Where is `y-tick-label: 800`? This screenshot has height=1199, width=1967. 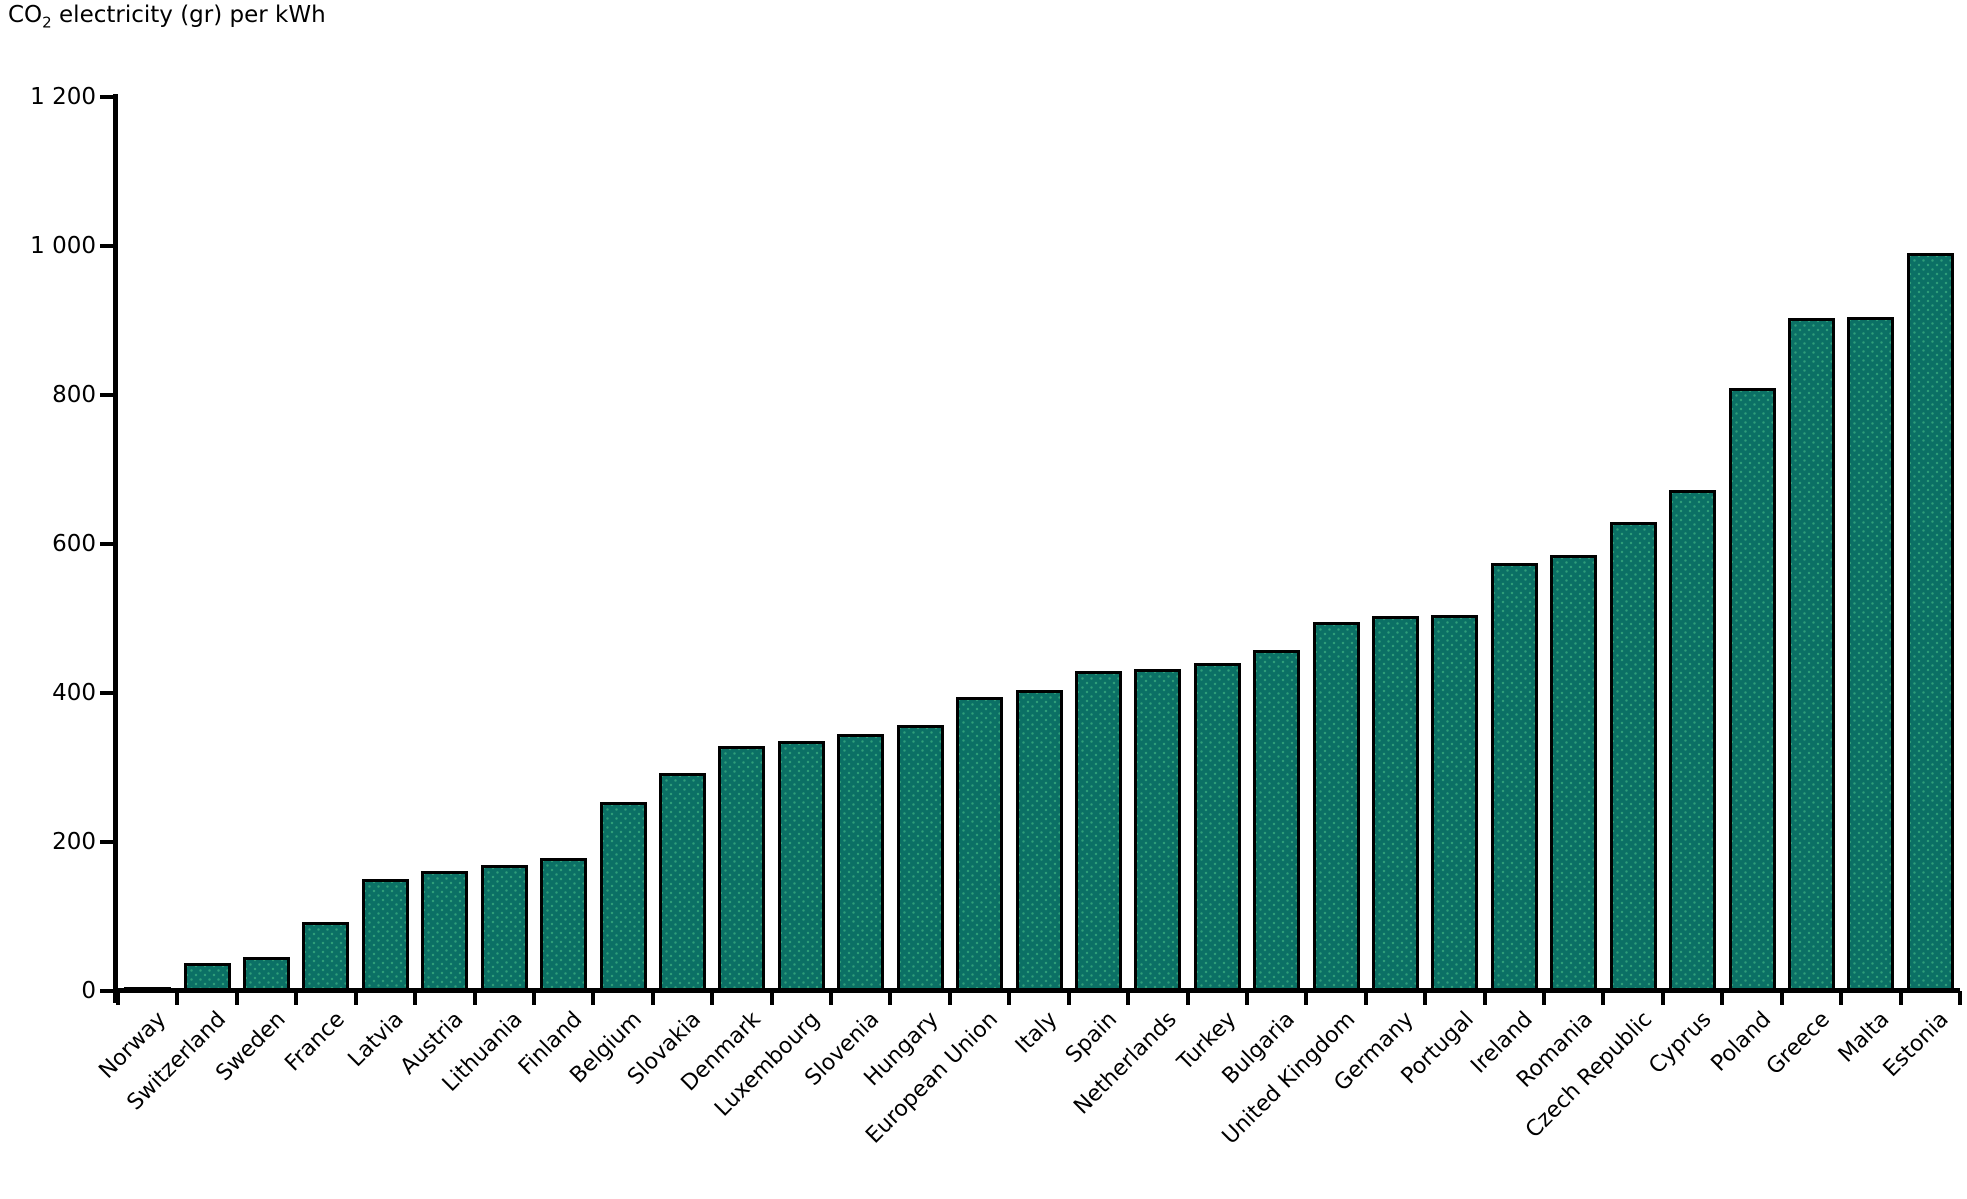 y-tick-label: 800 is located at coordinates (74, 395).